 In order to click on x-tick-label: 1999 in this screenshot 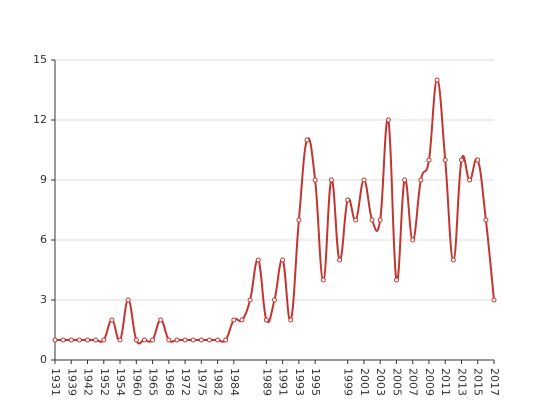, I will do `click(348, 382)`.